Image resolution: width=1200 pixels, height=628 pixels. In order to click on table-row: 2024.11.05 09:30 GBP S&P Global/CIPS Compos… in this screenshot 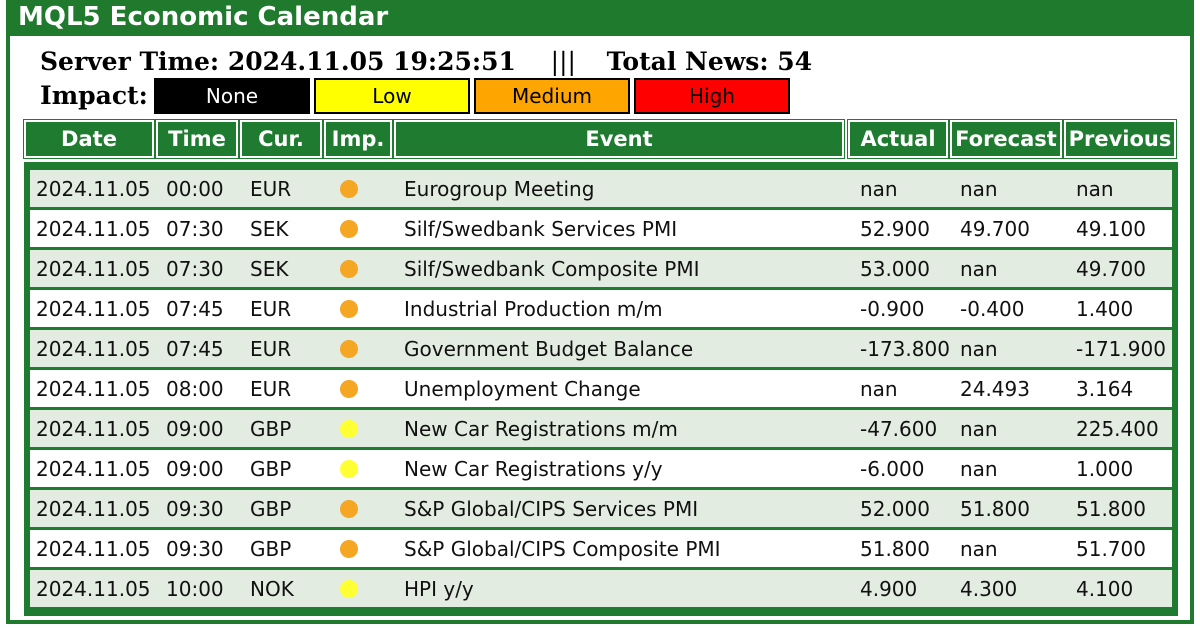, I will do `click(601, 549)`.